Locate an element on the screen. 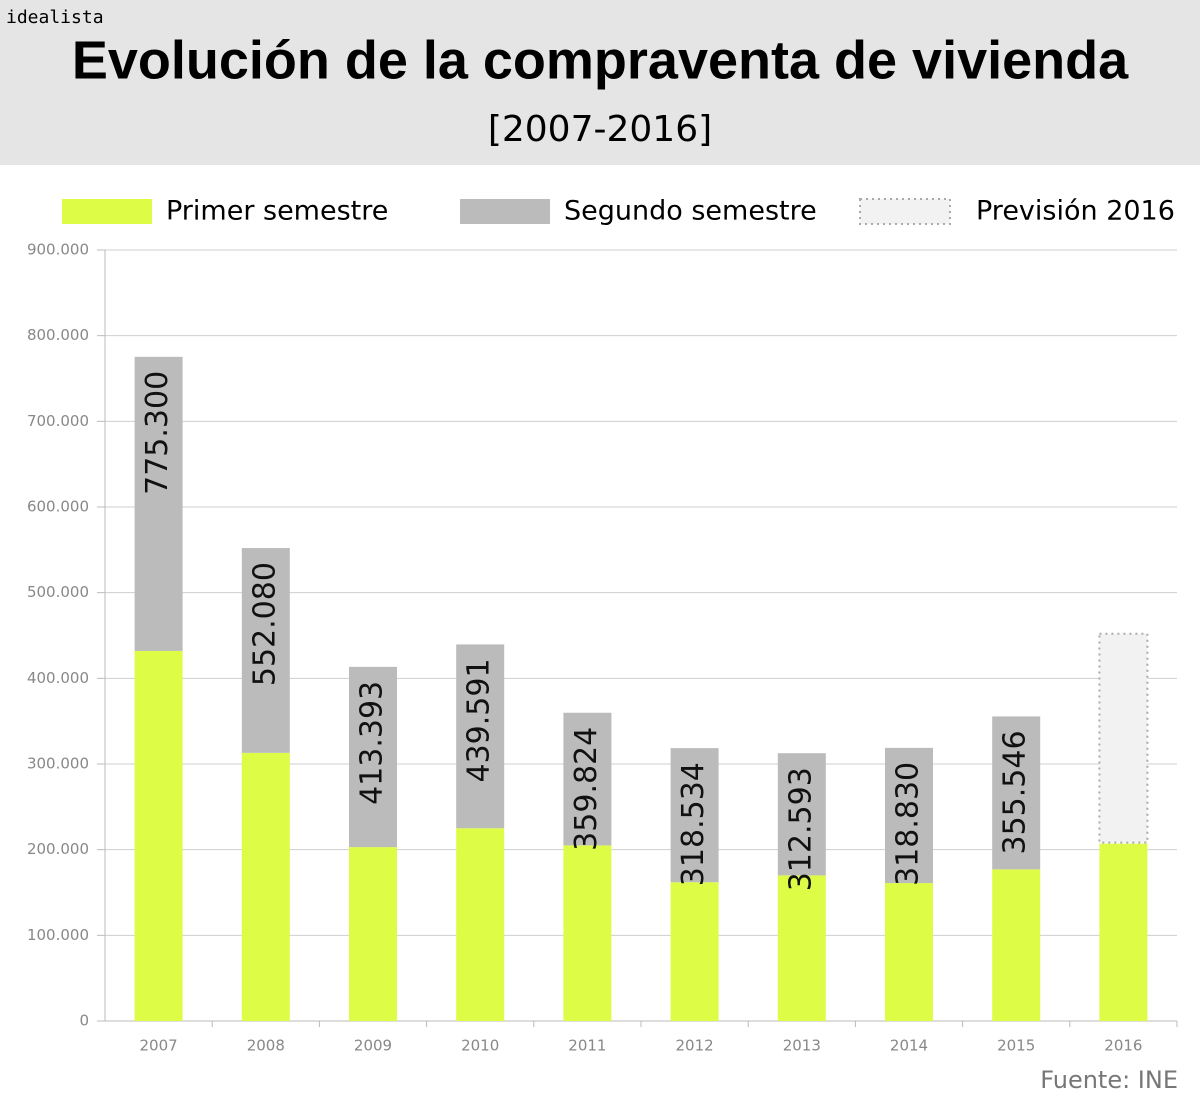 This screenshot has width=1200, height=1103. legend-label: Primer semestre is located at coordinates (277, 211).